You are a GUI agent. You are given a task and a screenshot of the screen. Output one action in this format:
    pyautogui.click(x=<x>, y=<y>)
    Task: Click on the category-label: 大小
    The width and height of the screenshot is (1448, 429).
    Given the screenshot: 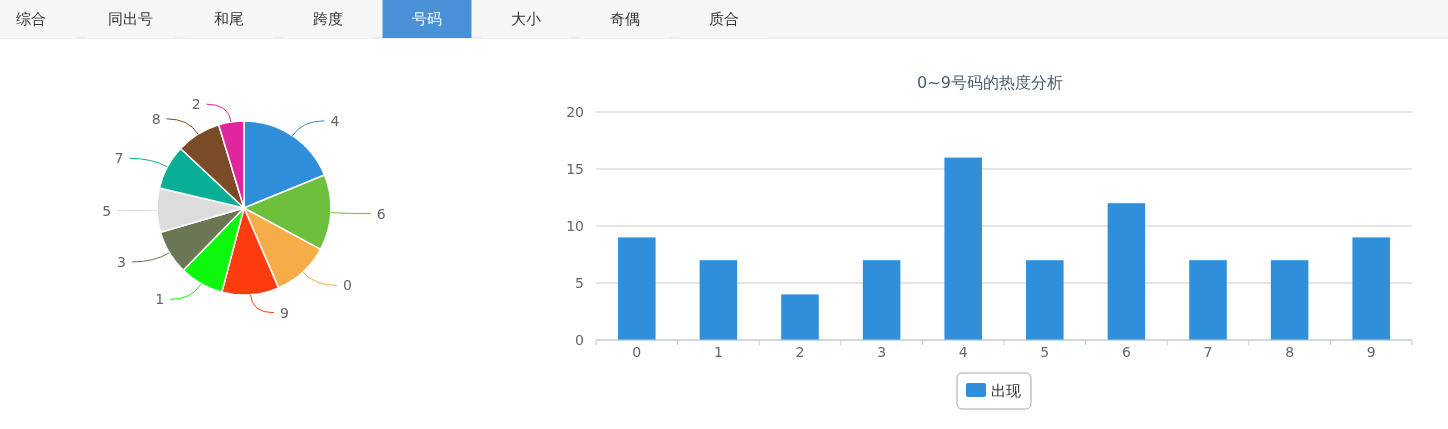 What is the action you would take?
    pyautogui.click(x=526, y=19)
    